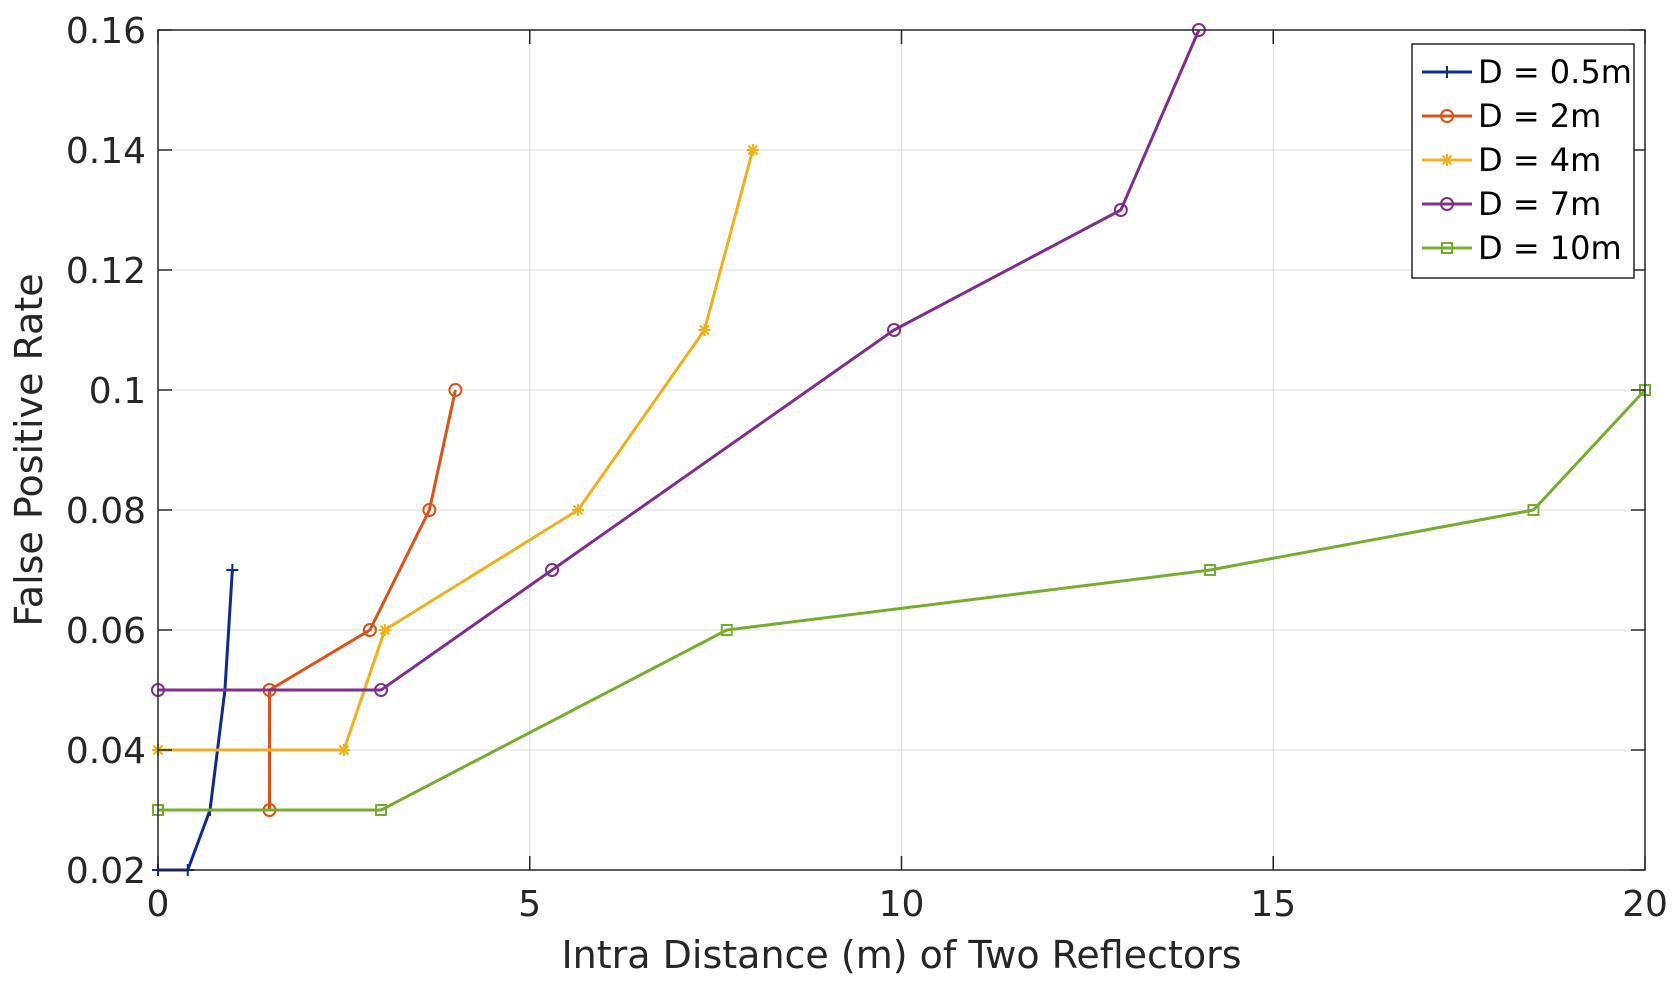 Image resolution: width=1674 pixels, height=981 pixels. I want to click on y-axis-label: False Positive Rate, so click(29, 449).